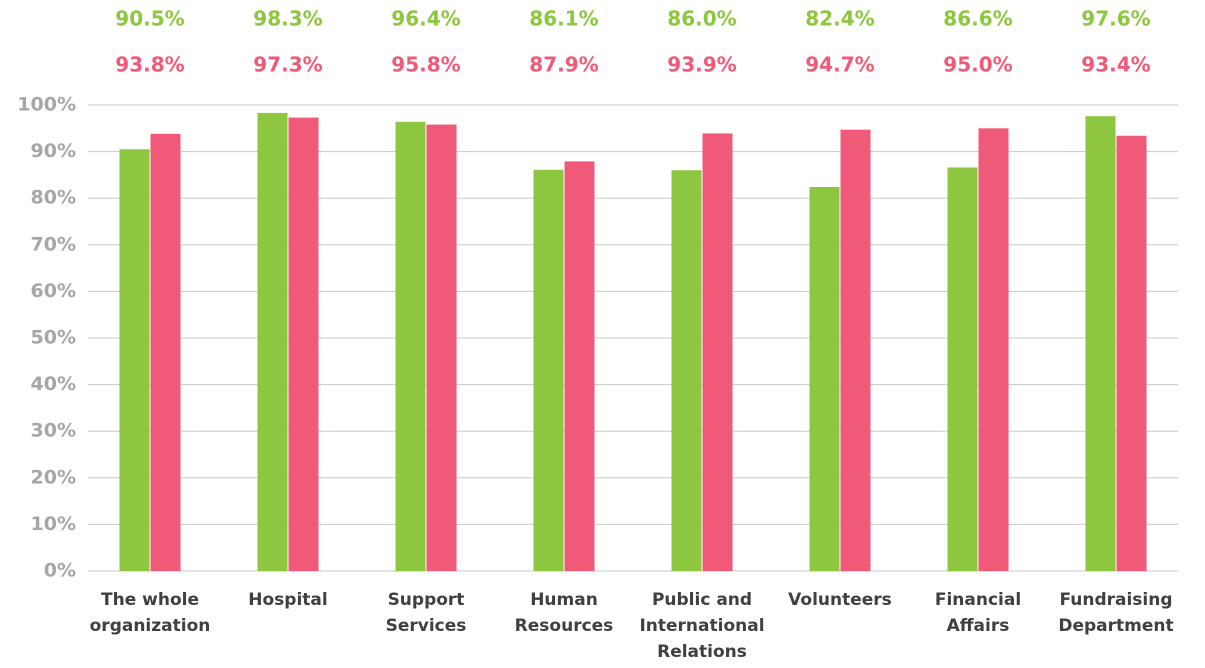  What do you see at coordinates (1115, 65) in the screenshot?
I see `value-label: 93.4%` at bounding box center [1115, 65].